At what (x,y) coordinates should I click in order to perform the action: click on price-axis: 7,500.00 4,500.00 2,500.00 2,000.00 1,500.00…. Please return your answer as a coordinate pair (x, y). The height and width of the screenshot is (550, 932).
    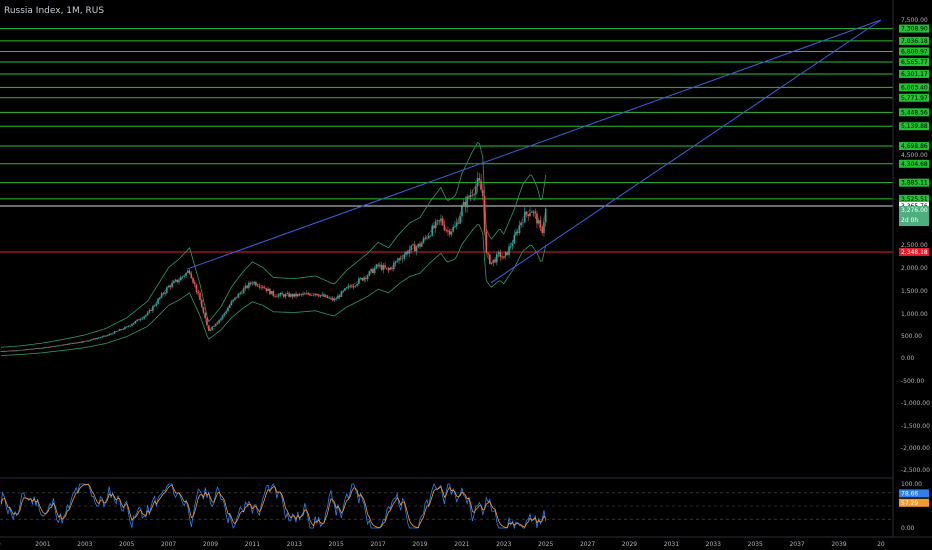
    Looking at the image, I should click on (911, 268).